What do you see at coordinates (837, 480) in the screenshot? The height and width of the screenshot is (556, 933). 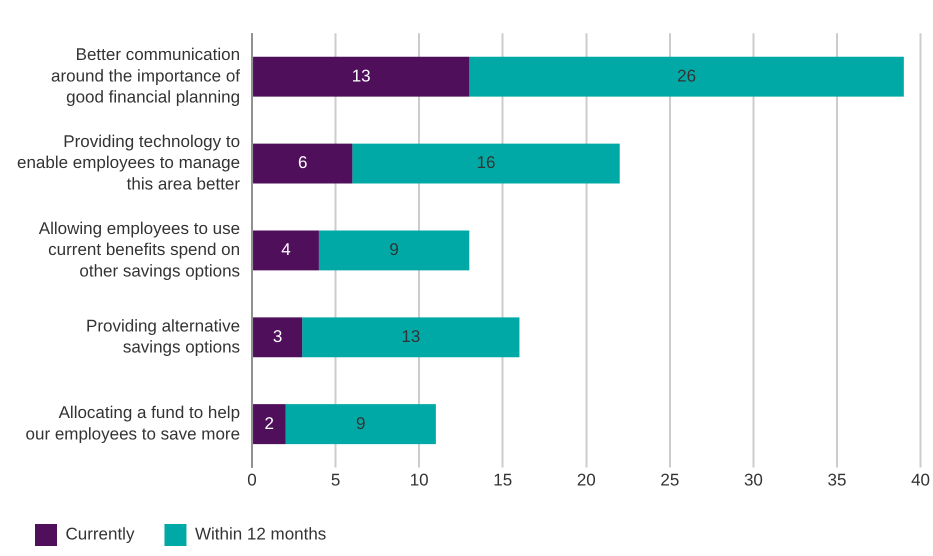 I see `x-tick-label: 35` at bounding box center [837, 480].